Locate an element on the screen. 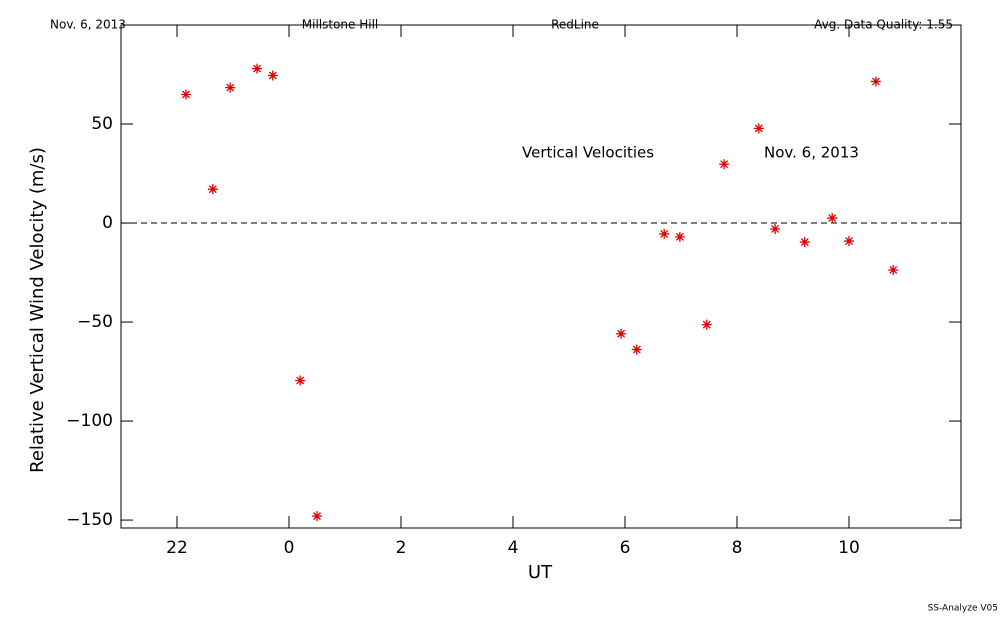 Image resolution: width=1000 pixels, height=625 pixels. x-tick-label: 4 is located at coordinates (513, 548).